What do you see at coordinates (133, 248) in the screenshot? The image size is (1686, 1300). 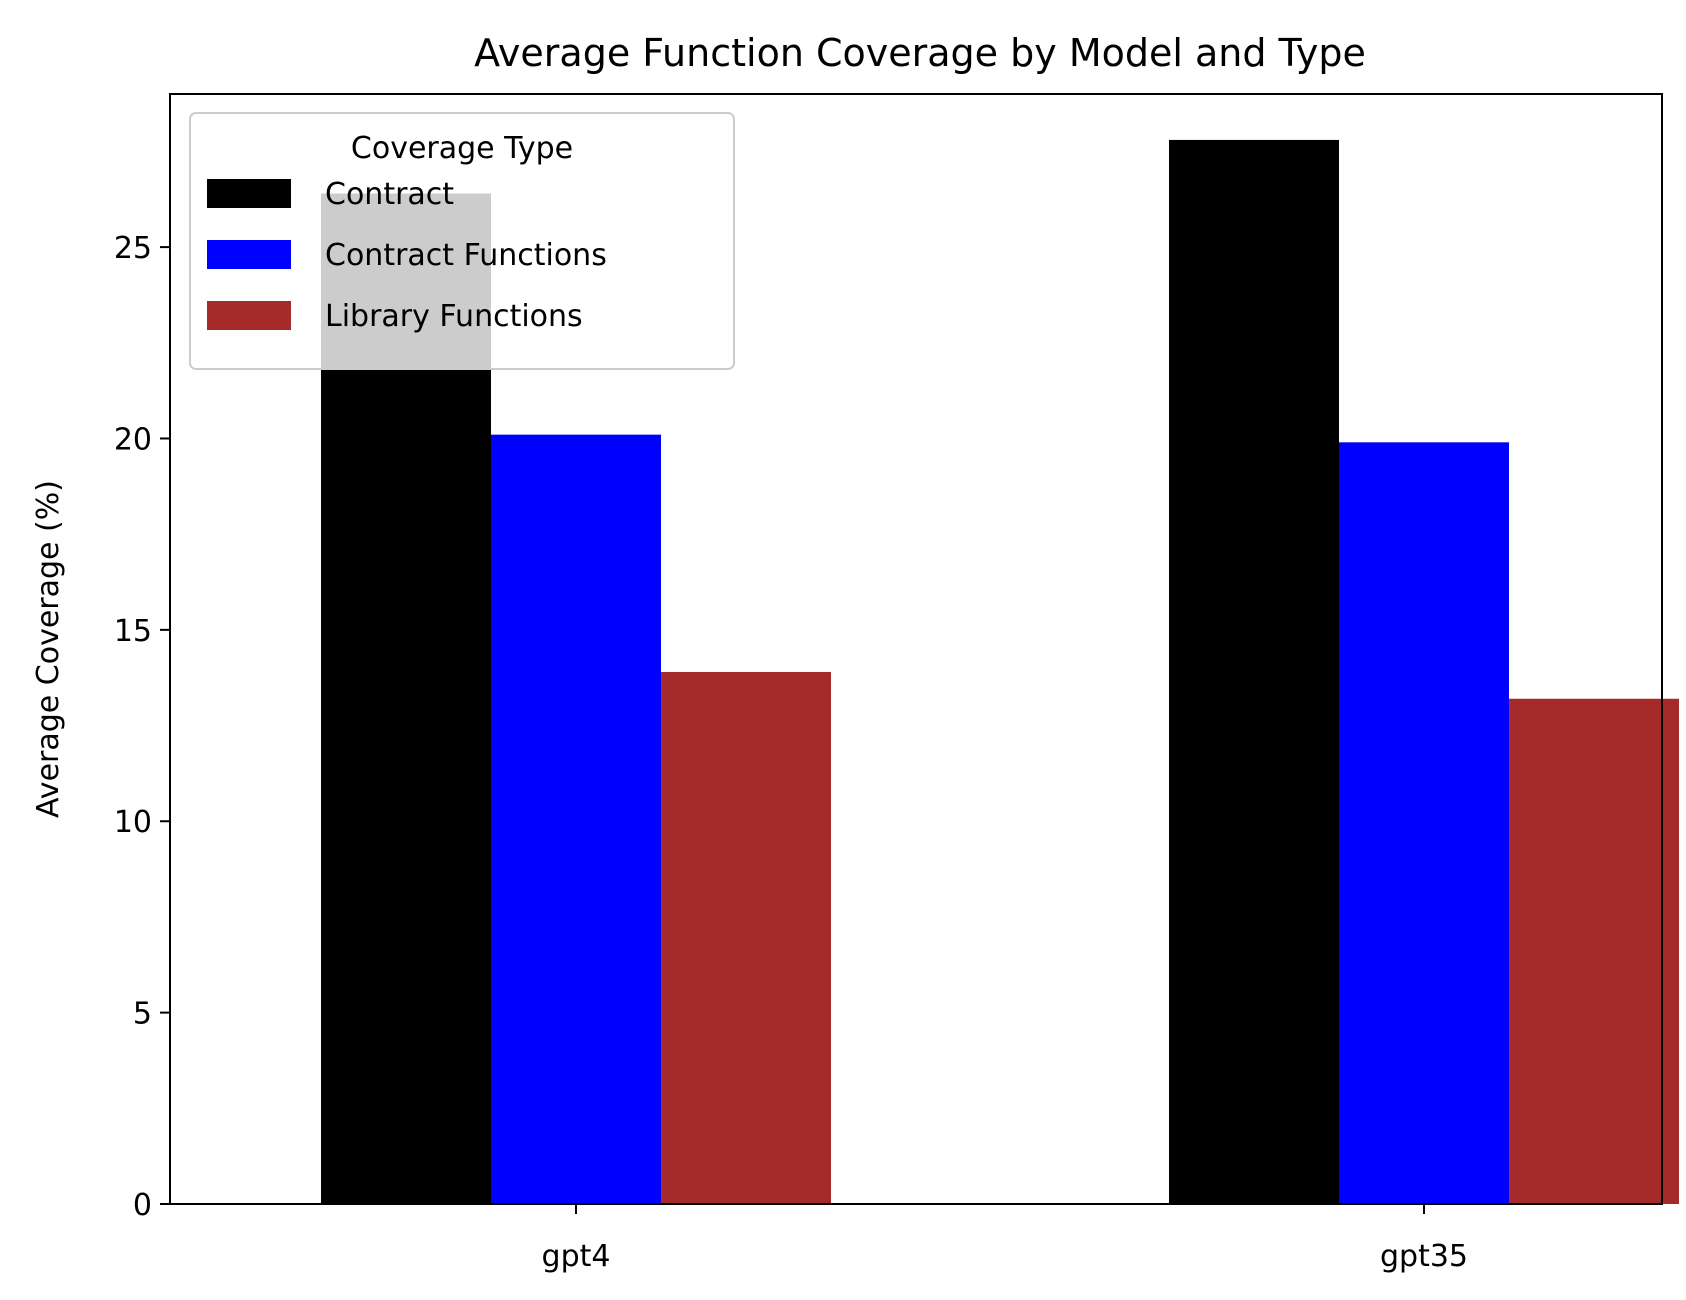 I see `y-tick-label: 25` at bounding box center [133, 248].